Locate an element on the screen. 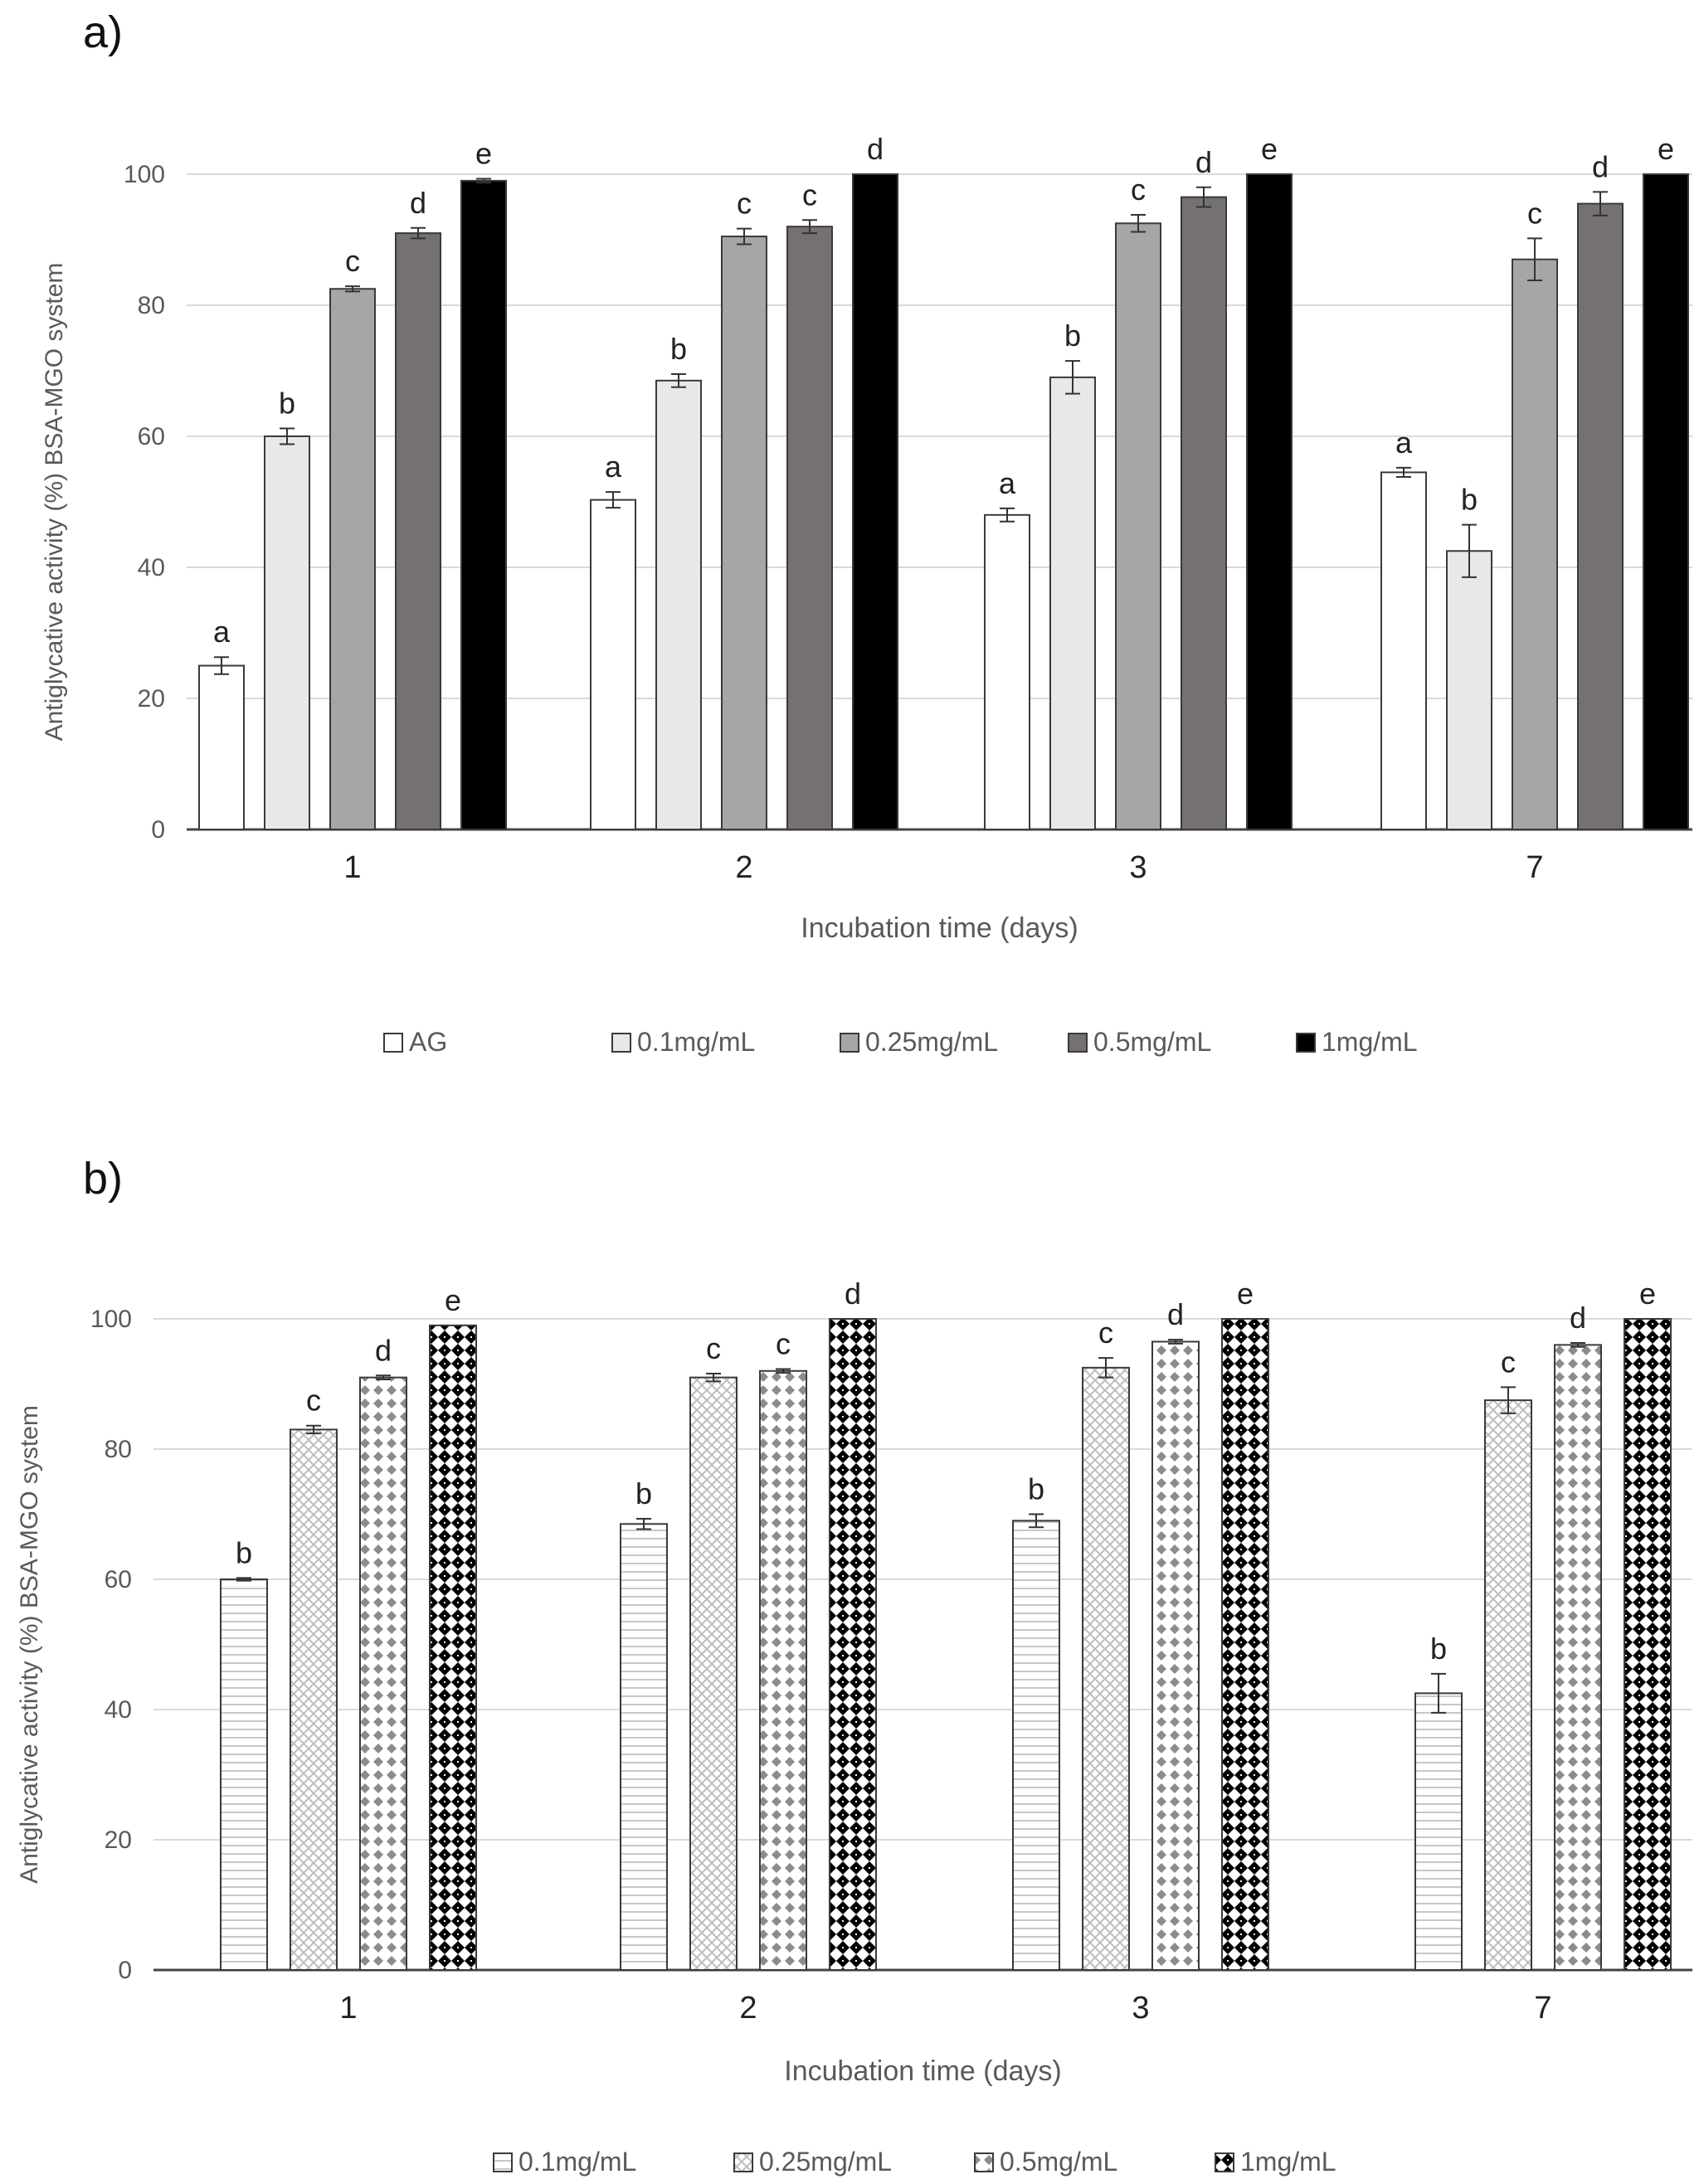  y-tick-label: 0 is located at coordinates (158, 830).